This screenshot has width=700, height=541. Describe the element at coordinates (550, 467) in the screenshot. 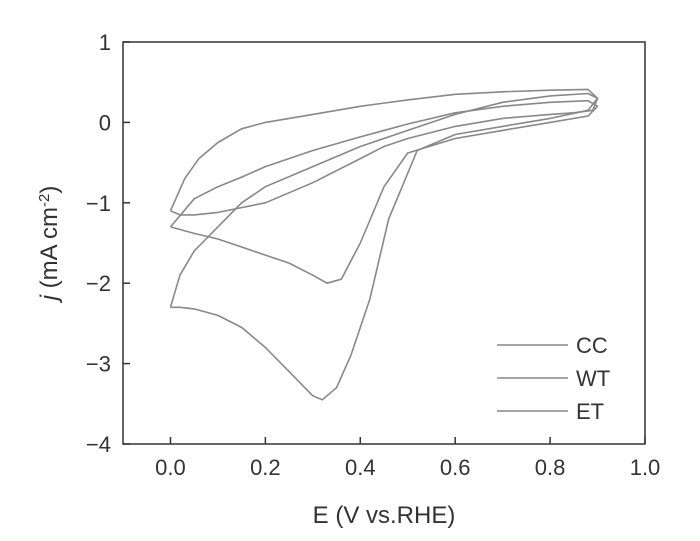

I see `x-tick-label: 0.8` at that location.